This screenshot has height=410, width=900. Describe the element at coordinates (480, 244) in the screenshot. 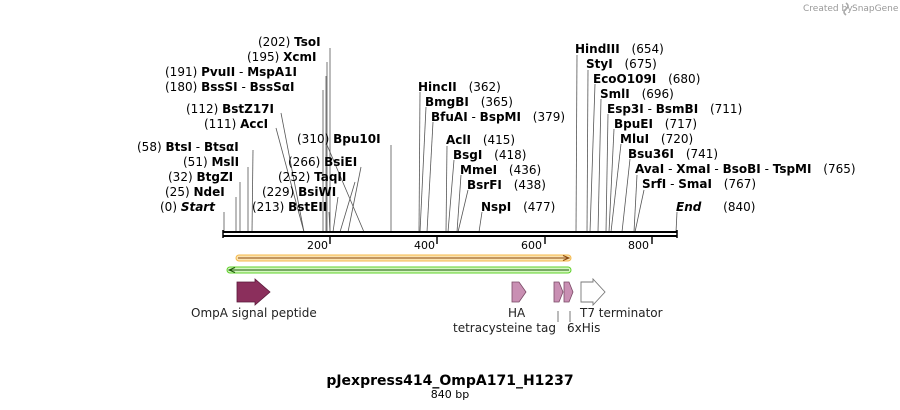

I see `ruler-ticks: 200 400 600 800` at that location.